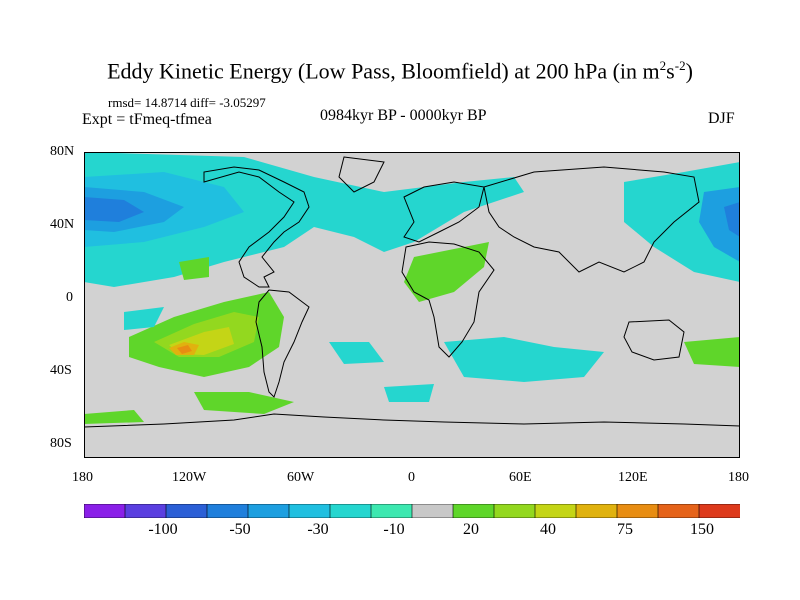 Image resolution: width=800 pixels, height=600 pixels. What do you see at coordinates (62, 224) in the screenshot?
I see `lat-tick-40n: 40N` at bounding box center [62, 224].